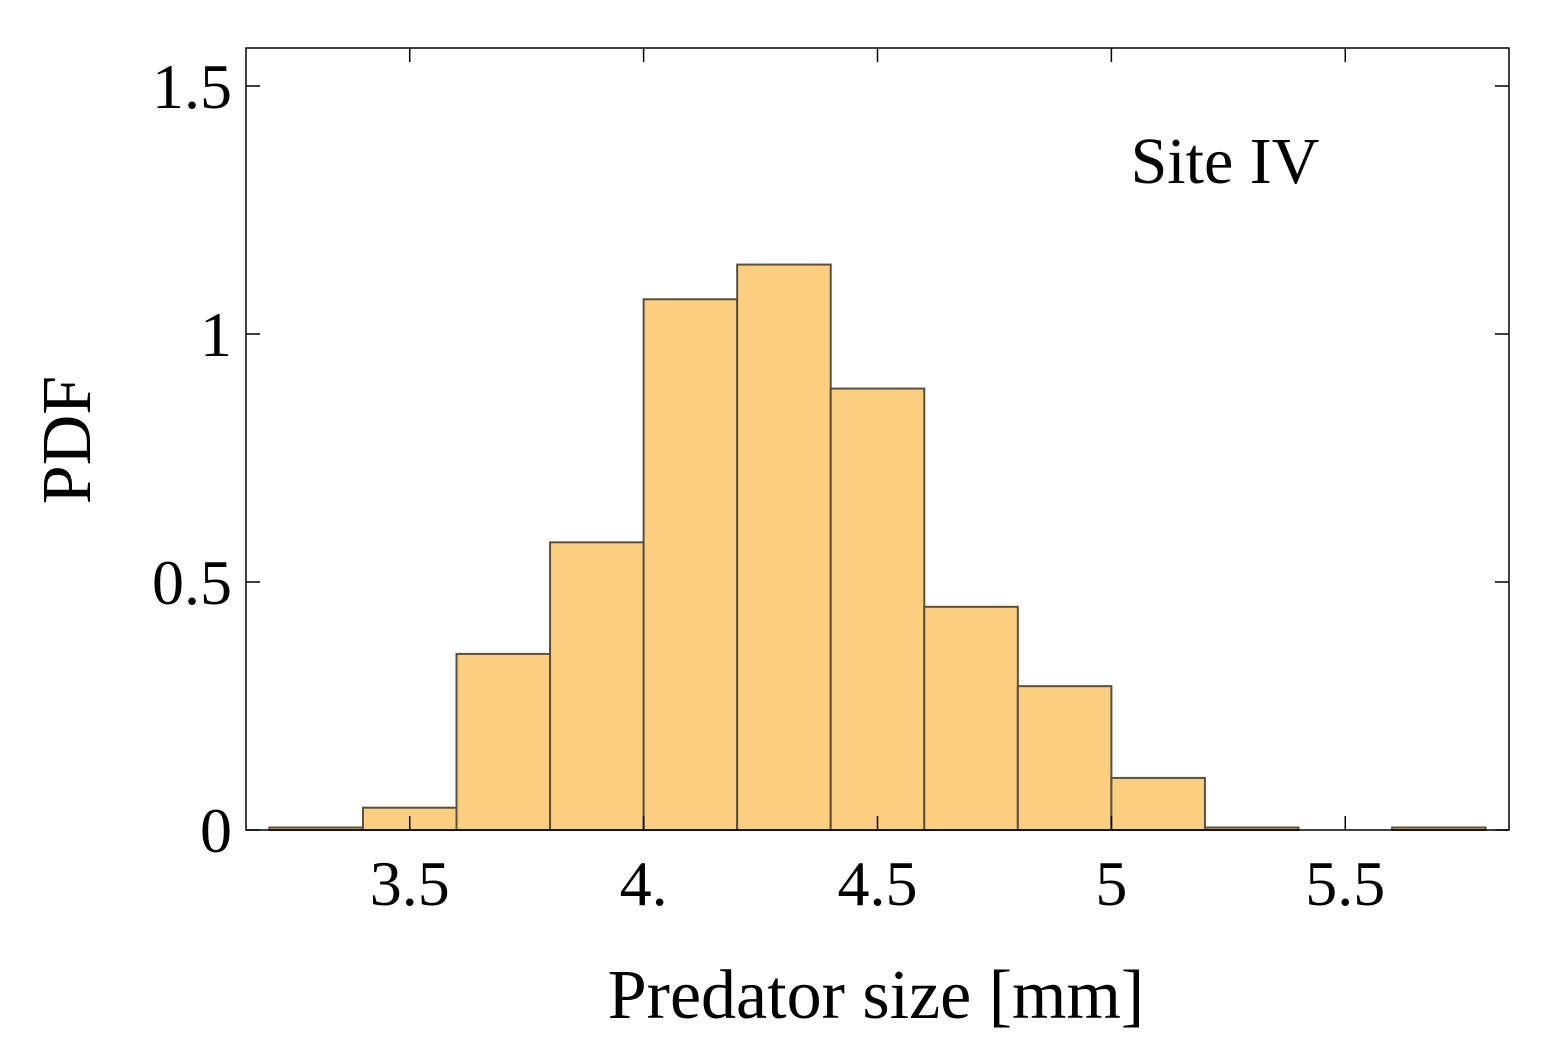  Describe the element at coordinates (410, 883) in the screenshot. I see `x-tick-label: 3.5` at that location.